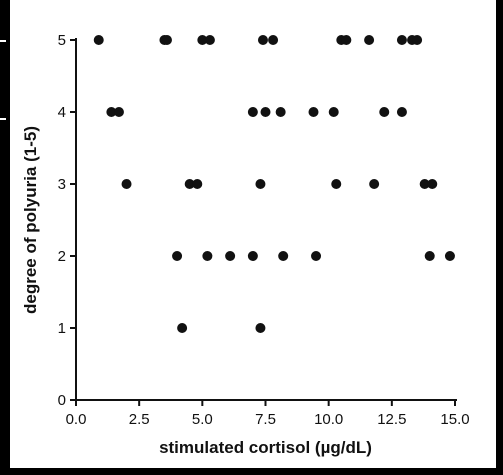 This screenshot has width=503, height=475. I want to click on y-axis-ticks: 0 1 2 3 4 5, so click(67, 220).